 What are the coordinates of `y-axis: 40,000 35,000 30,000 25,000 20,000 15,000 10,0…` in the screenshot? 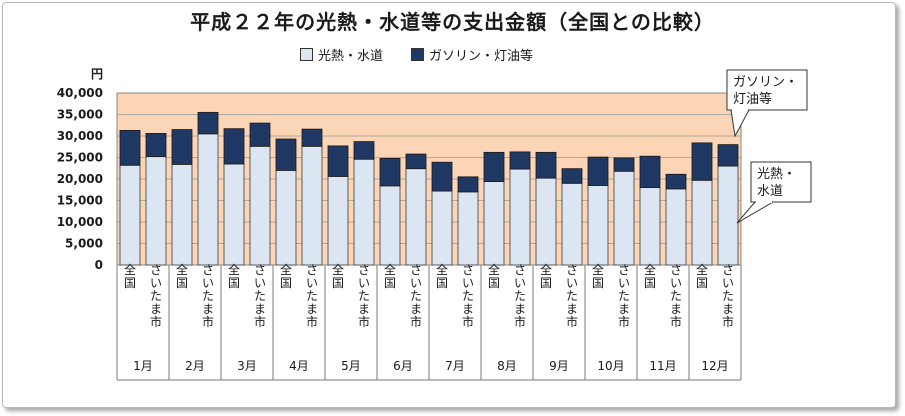 It's located at (80, 169).